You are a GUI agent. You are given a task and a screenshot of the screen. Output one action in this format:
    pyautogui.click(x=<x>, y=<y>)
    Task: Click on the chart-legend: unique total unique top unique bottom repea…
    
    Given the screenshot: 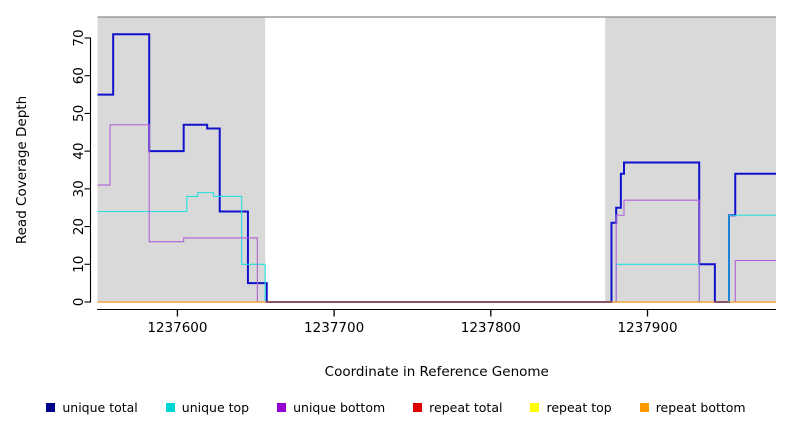 What is the action you would take?
    pyautogui.click(x=396, y=407)
    